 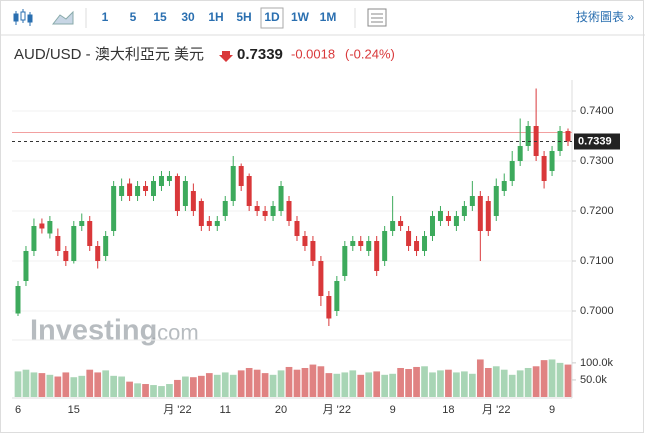 What do you see at coordinates (188, 17) in the screenshot?
I see `interval: 30` at bounding box center [188, 17].